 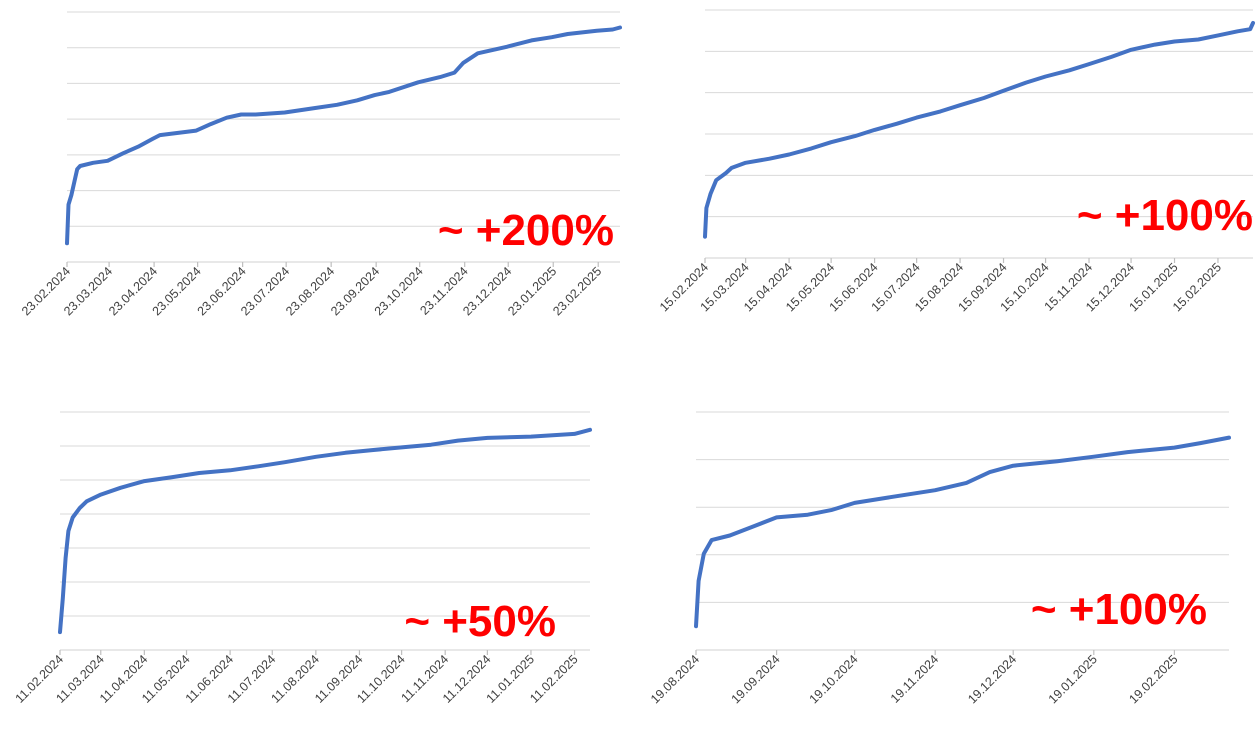 What do you see at coordinates (834, 679) in the screenshot?
I see `x-tick-label: 19.10.2024` at bounding box center [834, 679].